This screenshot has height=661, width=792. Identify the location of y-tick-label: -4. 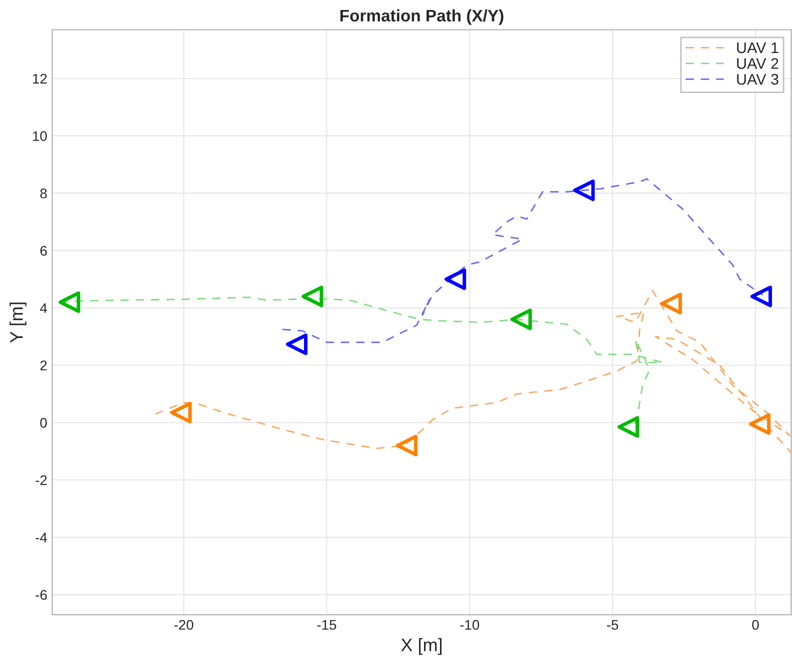
(42, 537).